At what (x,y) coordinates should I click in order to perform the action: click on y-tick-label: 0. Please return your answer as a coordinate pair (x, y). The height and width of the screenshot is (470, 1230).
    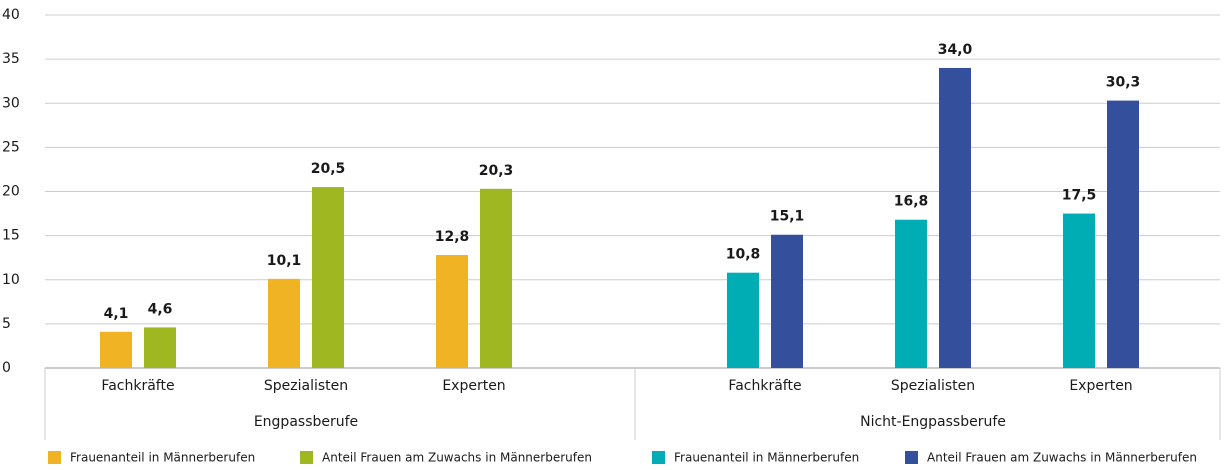
    Looking at the image, I should click on (6, 368).